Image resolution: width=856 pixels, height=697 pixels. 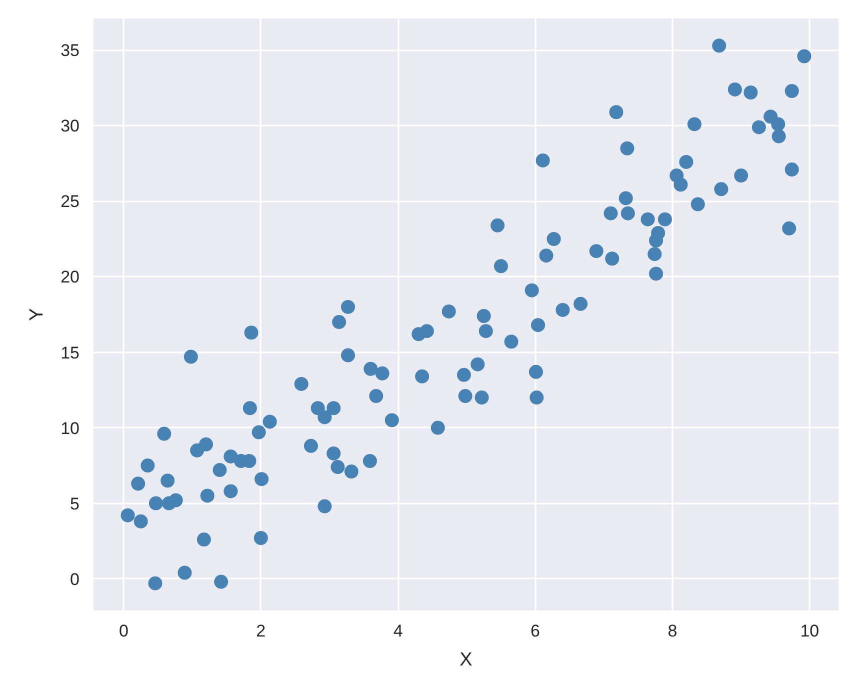 I want to click on y-tick-label: 30, so click(x=70, y=126).